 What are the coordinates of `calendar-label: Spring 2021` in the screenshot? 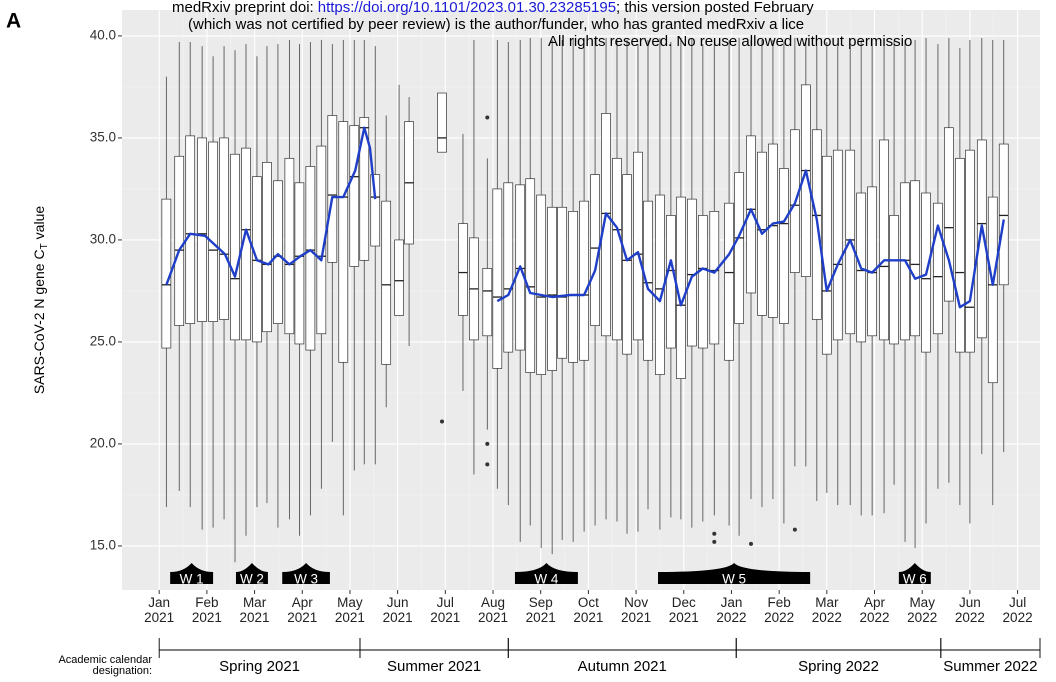 It's located at (260, 666).